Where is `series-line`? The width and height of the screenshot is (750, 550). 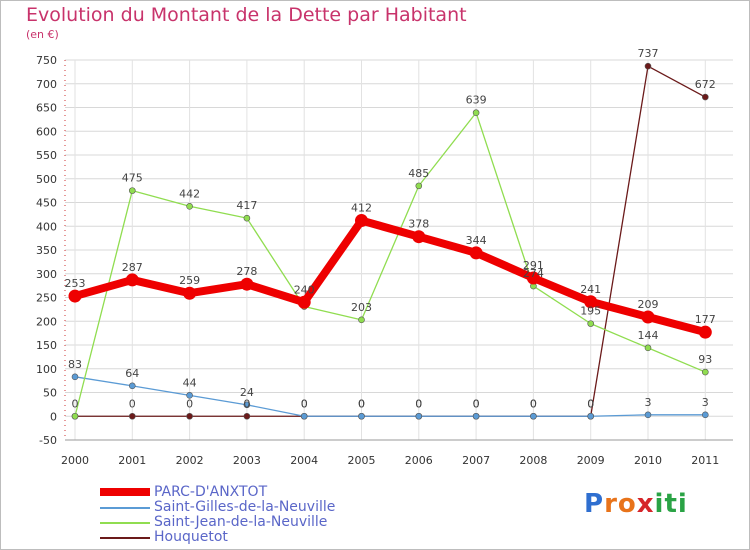 series-line is located at coordinates (390, 396).